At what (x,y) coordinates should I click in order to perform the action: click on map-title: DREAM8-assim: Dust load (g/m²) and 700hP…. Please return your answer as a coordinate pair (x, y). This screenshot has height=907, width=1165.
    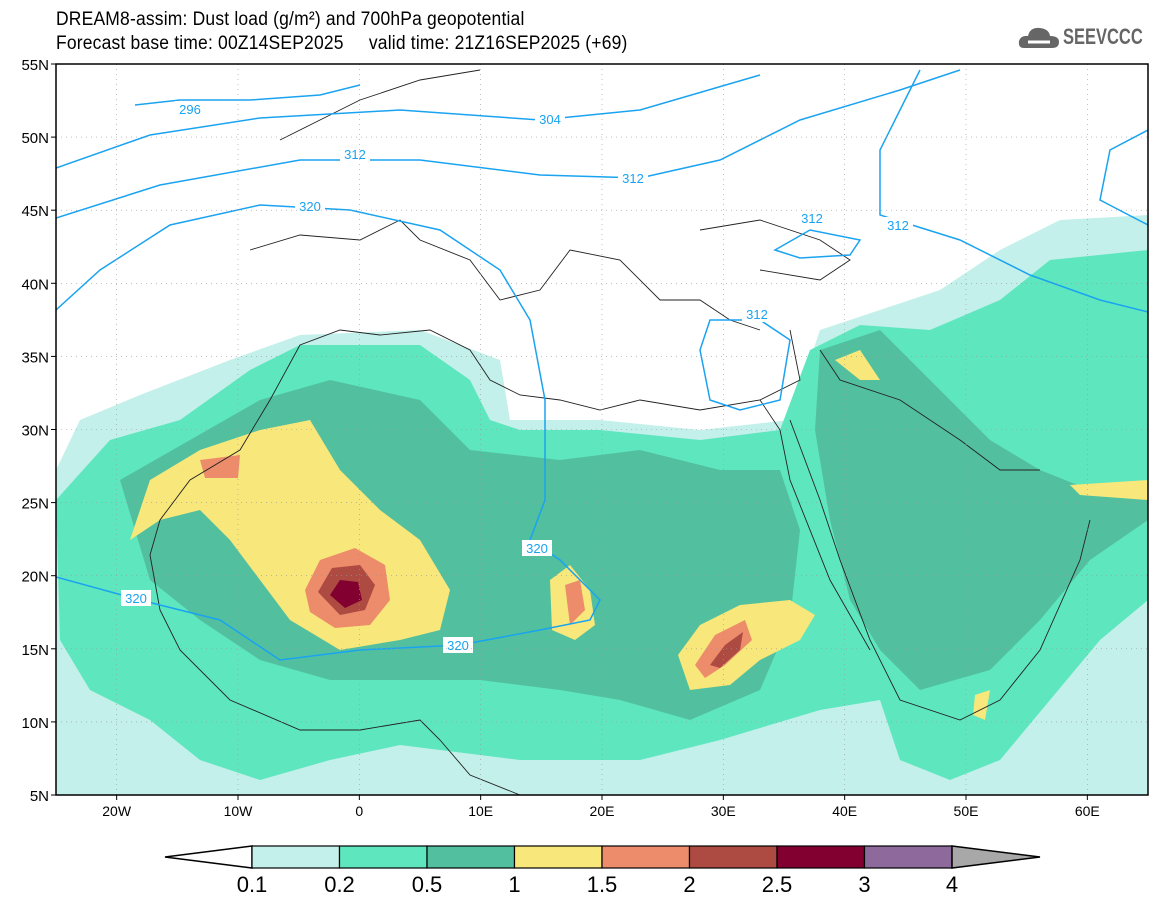
    Looking at the image, I should click on (290, 19).